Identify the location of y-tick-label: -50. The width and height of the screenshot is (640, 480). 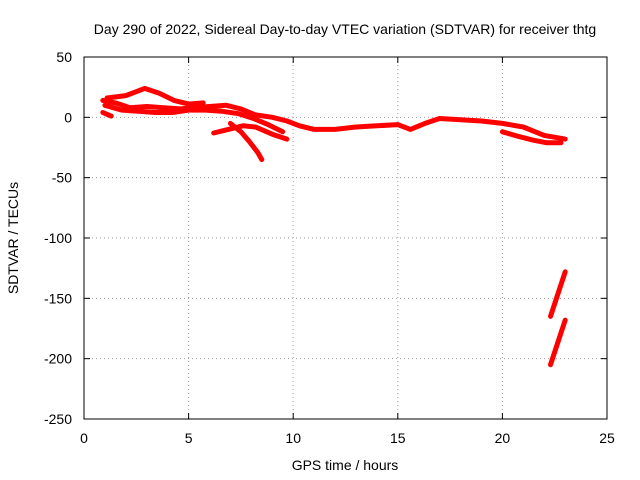
(62, 178).